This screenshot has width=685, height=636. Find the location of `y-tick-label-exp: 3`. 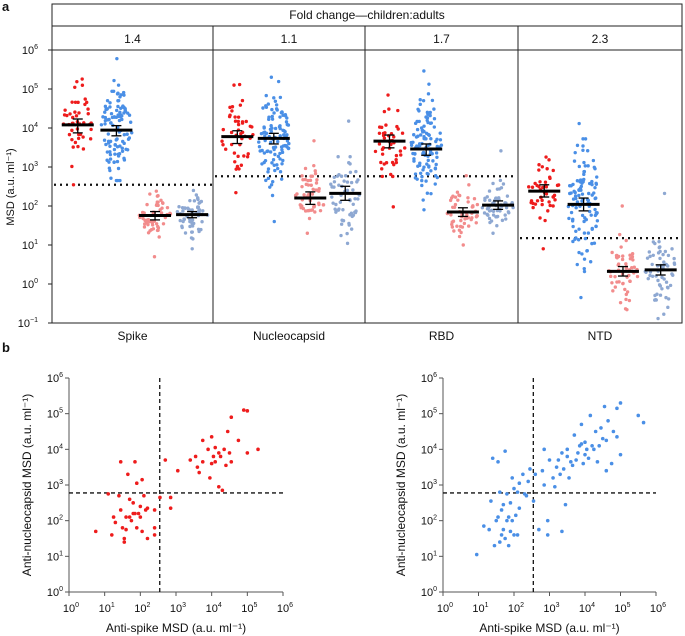

y-tick-label-exp: 3 is located at coordinates (36, 164).